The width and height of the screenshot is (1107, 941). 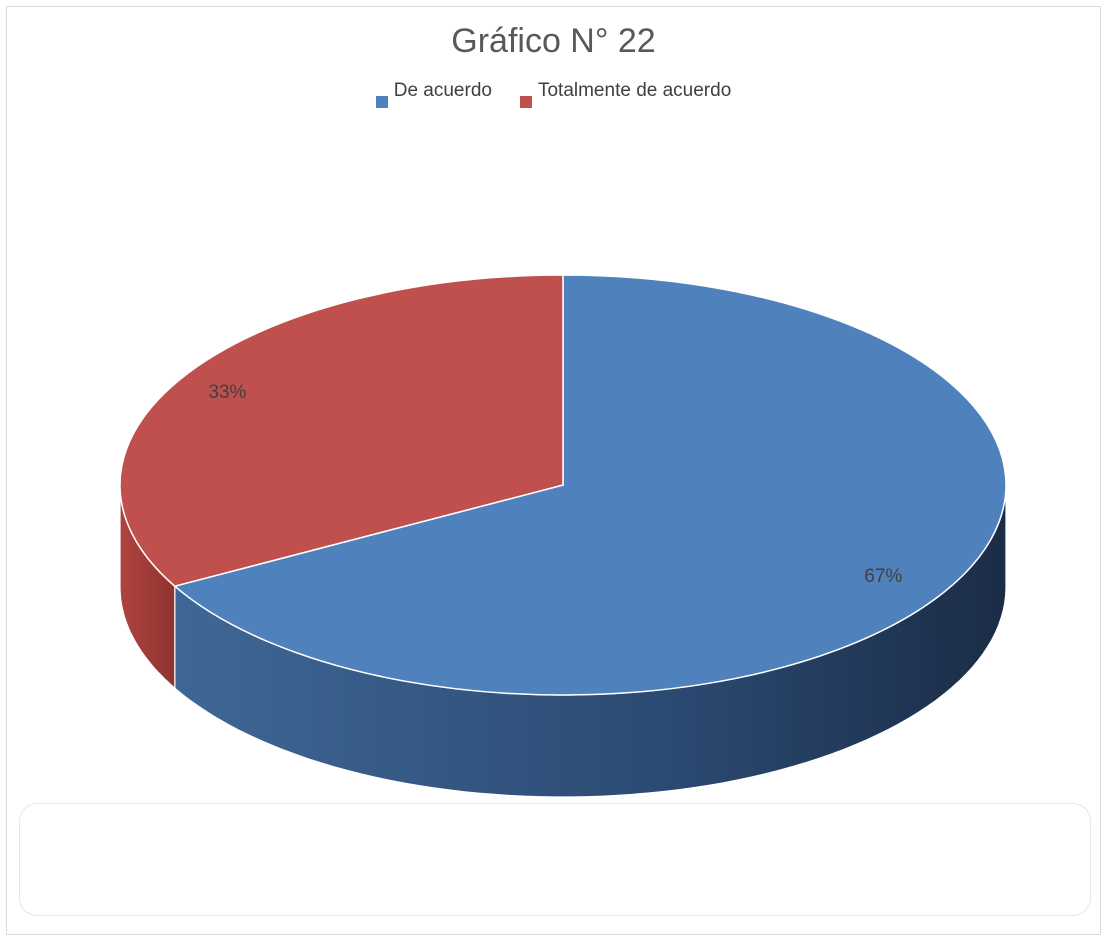 I want to click on legend-item-de-acuerdo: De acuerdo, so click(x=433, y=95).